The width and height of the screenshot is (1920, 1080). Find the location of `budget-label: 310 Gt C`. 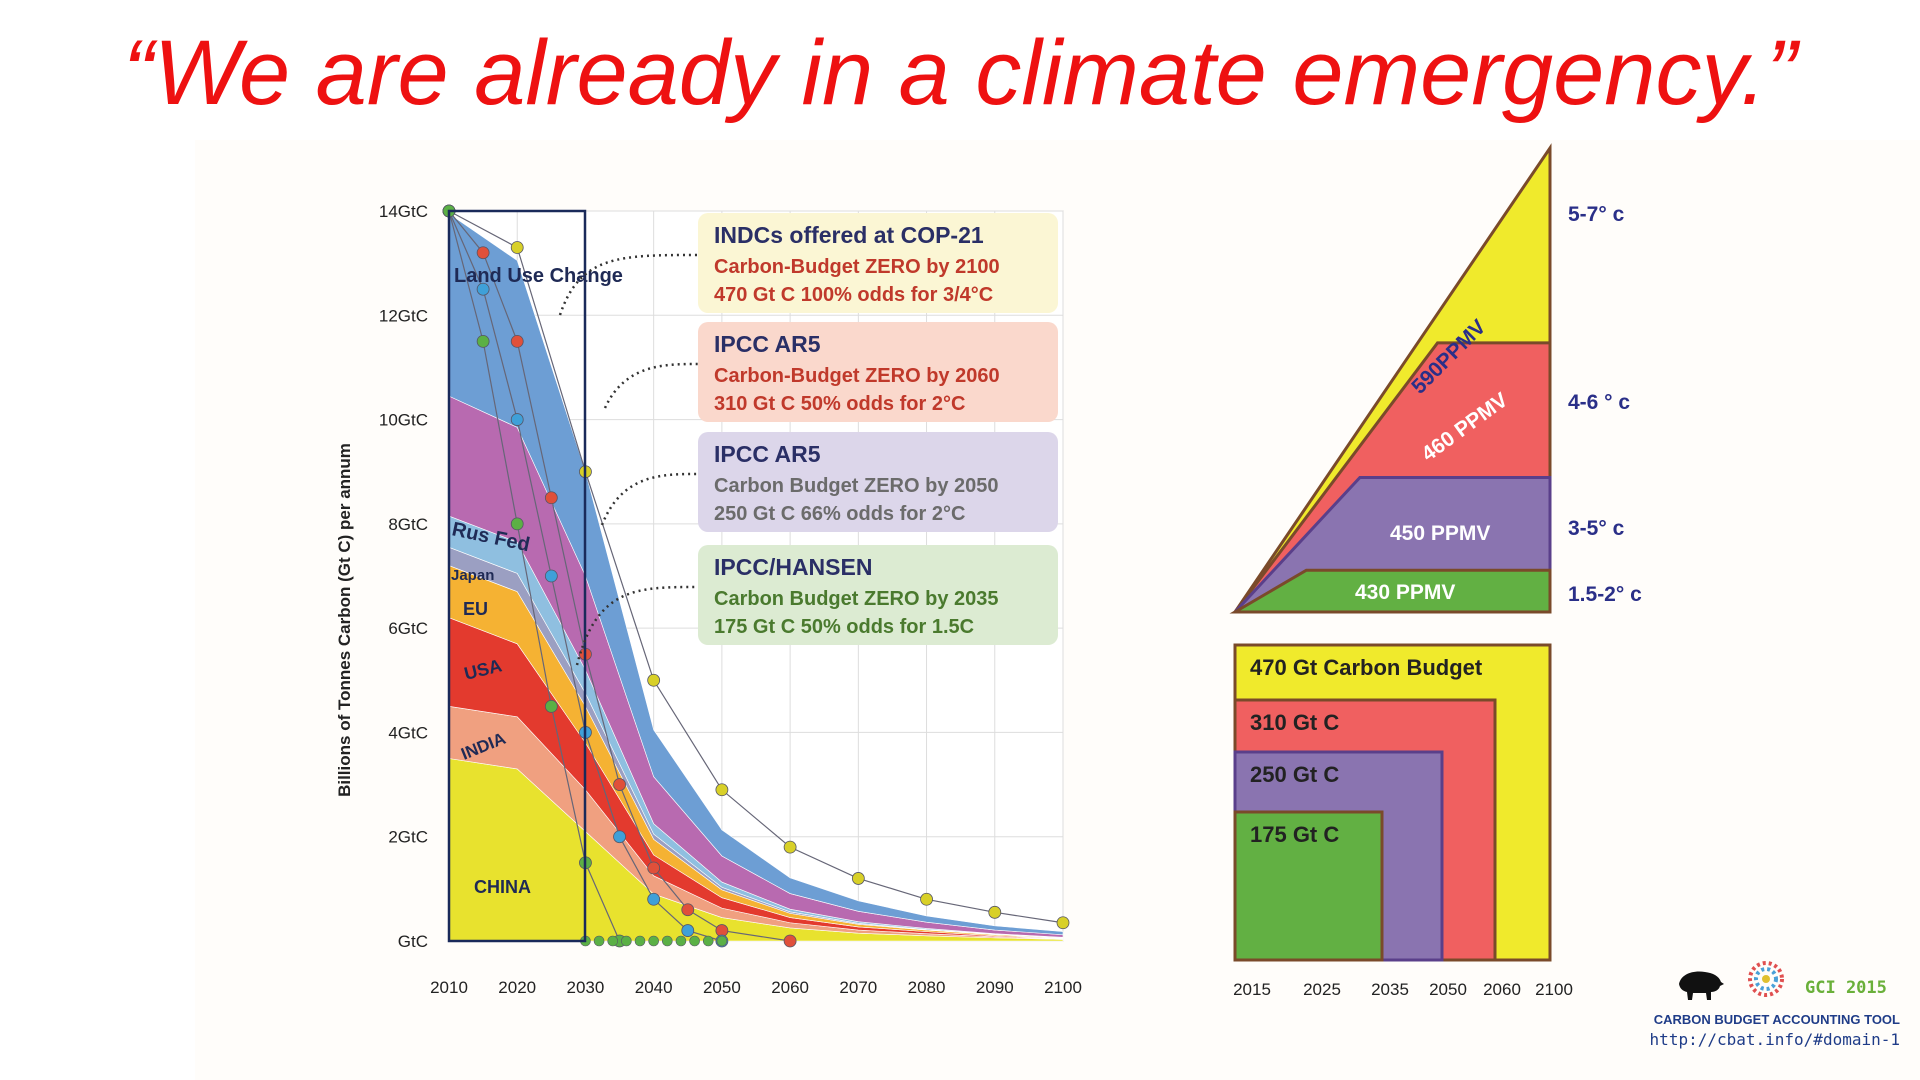

budget-label: 310 Gt C is located at coordinates (1294, 722).